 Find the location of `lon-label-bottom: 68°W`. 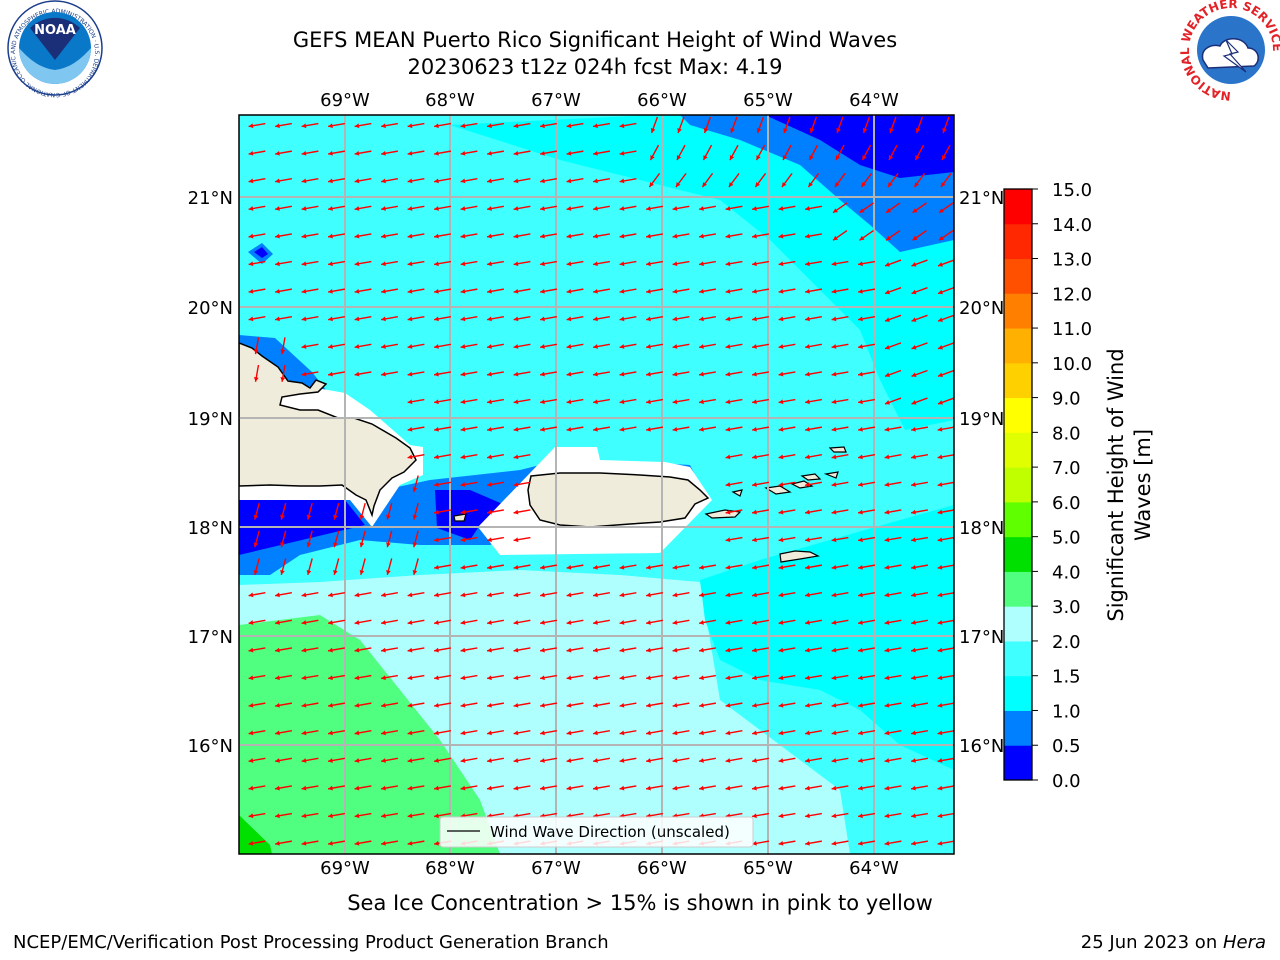

lon-label-bottom: 68°W is located at coordinates (450, 868).